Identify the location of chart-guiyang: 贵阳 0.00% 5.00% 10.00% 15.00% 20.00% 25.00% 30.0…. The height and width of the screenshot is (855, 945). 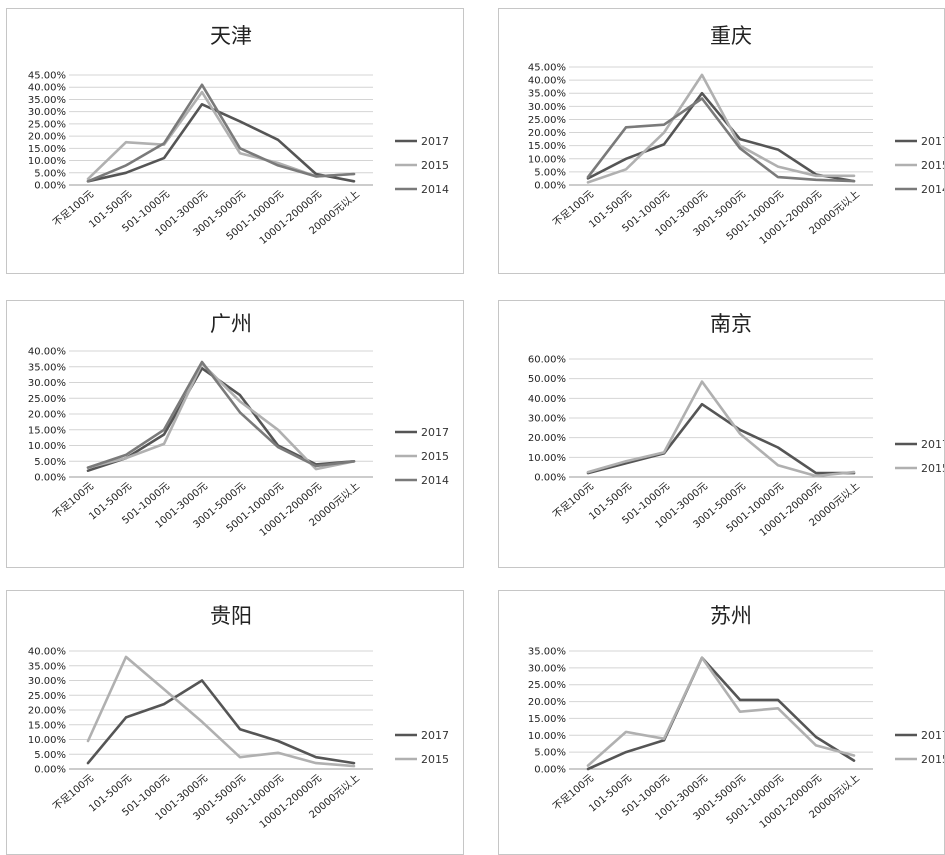
(238, 717).